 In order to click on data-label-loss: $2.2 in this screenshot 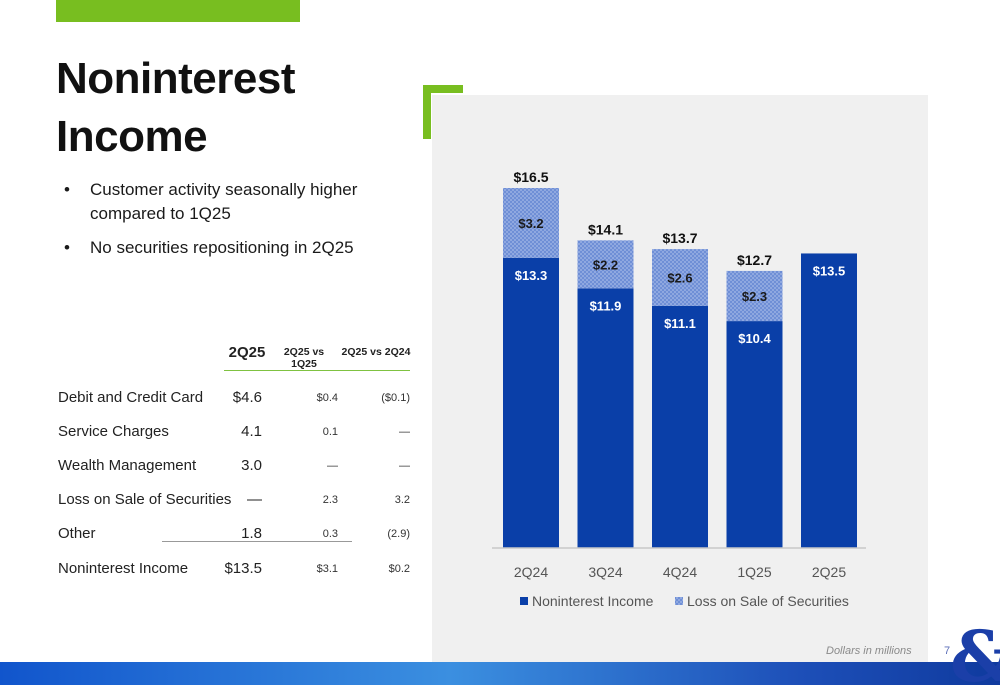, I will do `click(605, 264)`.